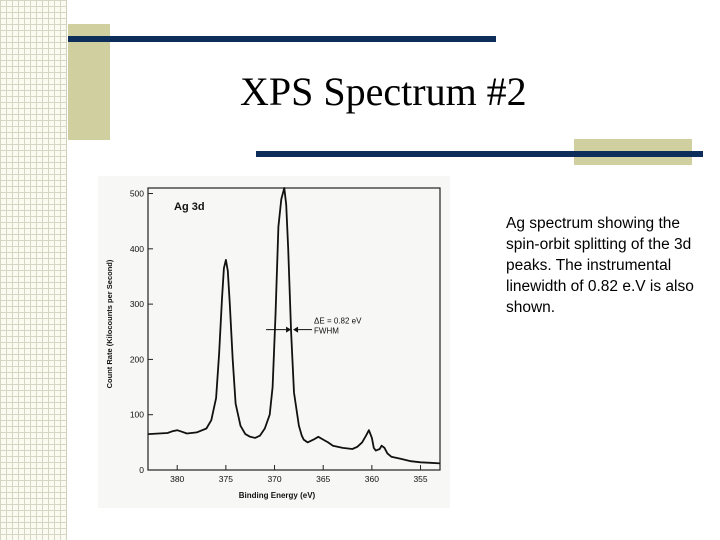 The width and height of the screenshot is (720, 540). What do you see at coordinates (177, 479) in the screenshot?
I see `x-tick-label: 380` at bounding box center [177, 479].